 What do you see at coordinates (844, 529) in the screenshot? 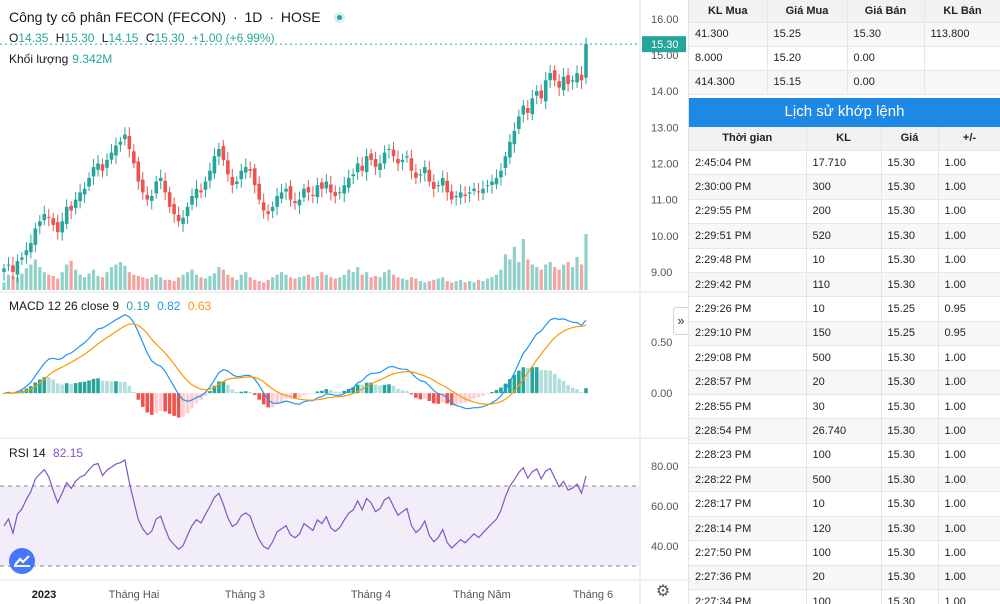
I see `history-cell: 120` at bounding box center [844, 529].